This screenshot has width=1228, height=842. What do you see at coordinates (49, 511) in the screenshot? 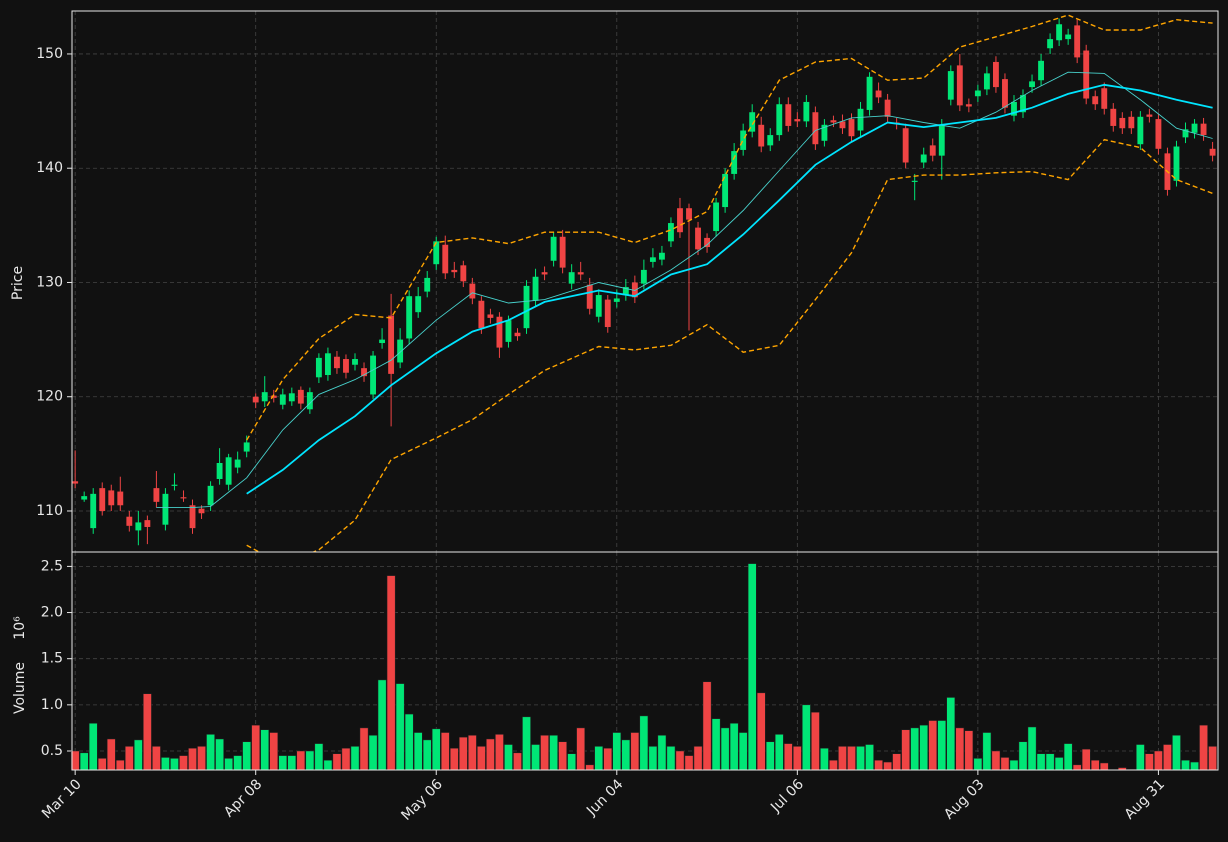
I see `y-tick-label: 110` at bounding box center [49, 511].